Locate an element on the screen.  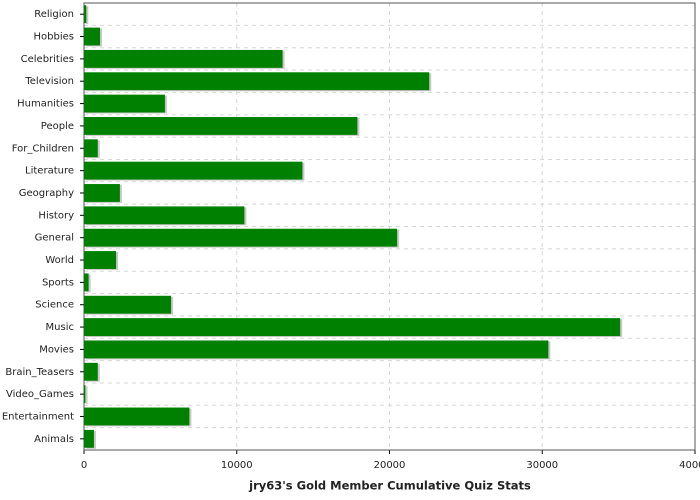
y-tick-label: For_Children is located at coordinates (43, 148).